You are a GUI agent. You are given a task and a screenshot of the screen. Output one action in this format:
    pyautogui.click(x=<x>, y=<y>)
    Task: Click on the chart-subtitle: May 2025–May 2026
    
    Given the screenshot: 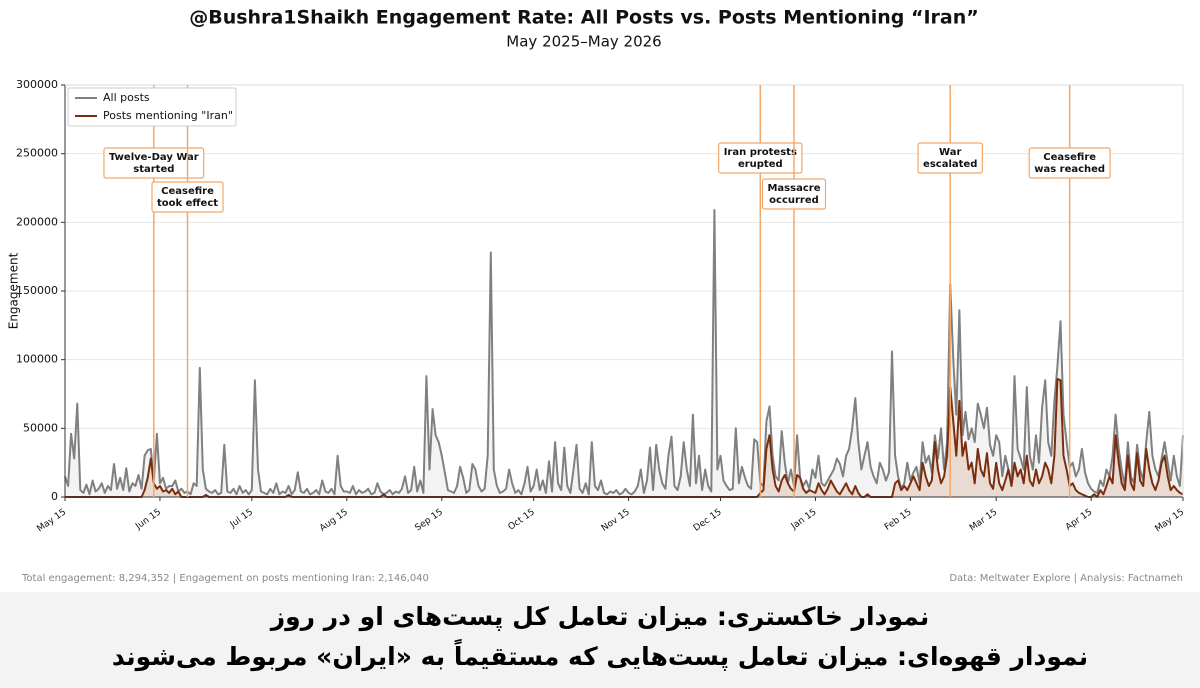 What is the action you would take?
    pyautogui.click(x=583, y=42)
    